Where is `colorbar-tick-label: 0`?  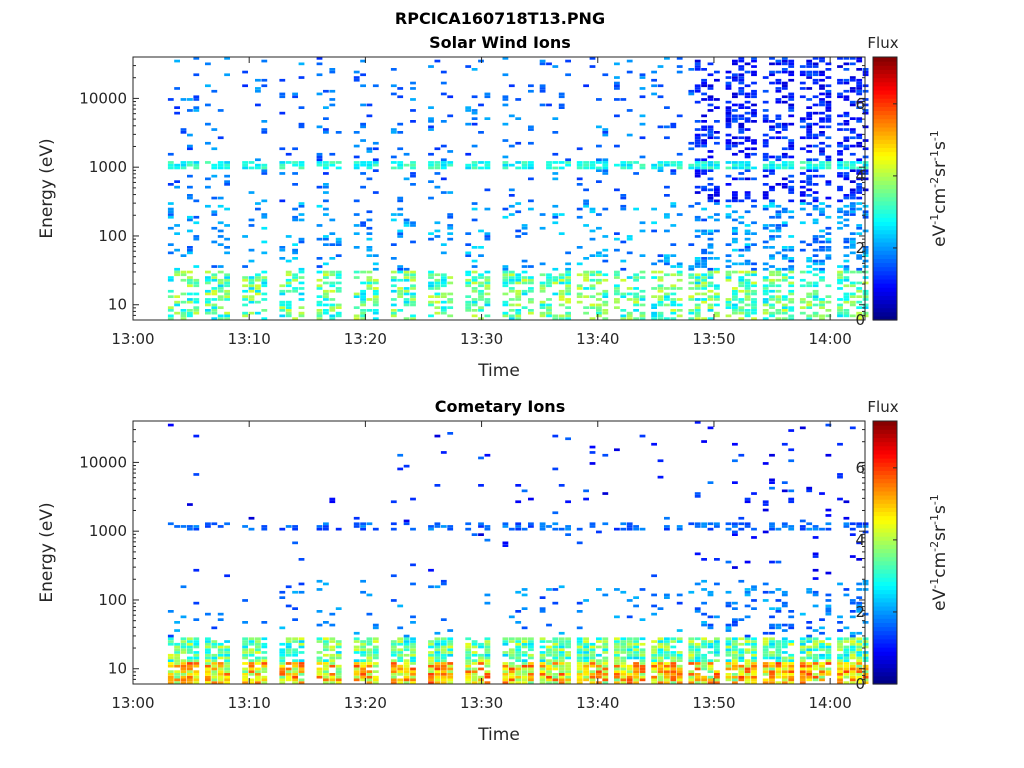
colorbar-tick-label: 0 is located at coordinates (860, 320).